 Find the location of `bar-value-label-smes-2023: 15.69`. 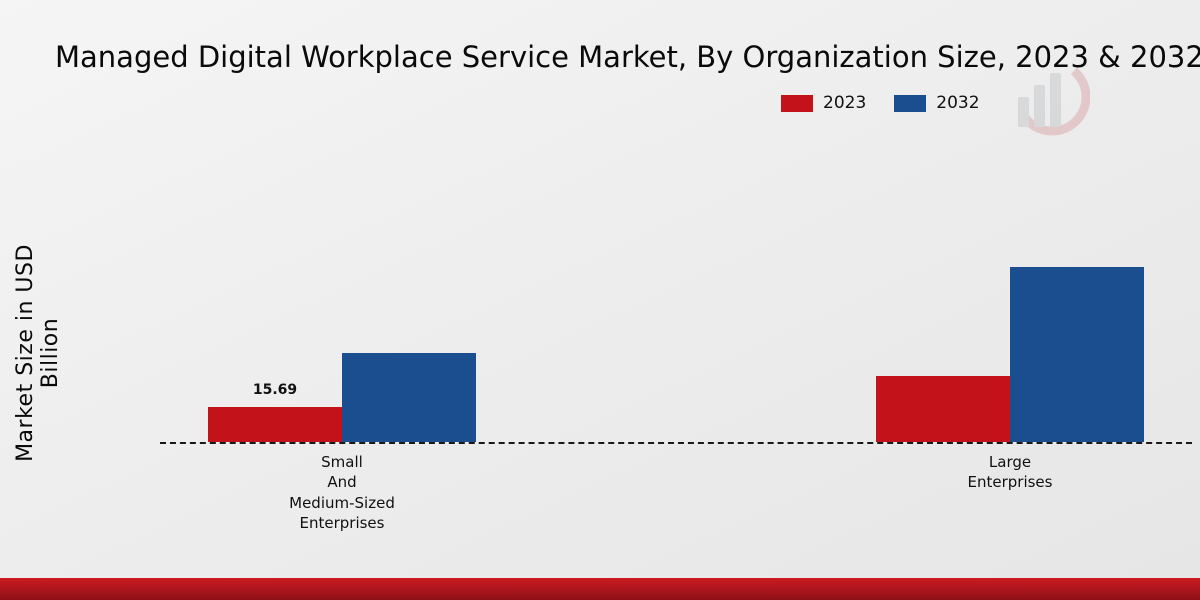

bar-value-label-smes-2023: 15.69 is located at coordinates (275, 390).